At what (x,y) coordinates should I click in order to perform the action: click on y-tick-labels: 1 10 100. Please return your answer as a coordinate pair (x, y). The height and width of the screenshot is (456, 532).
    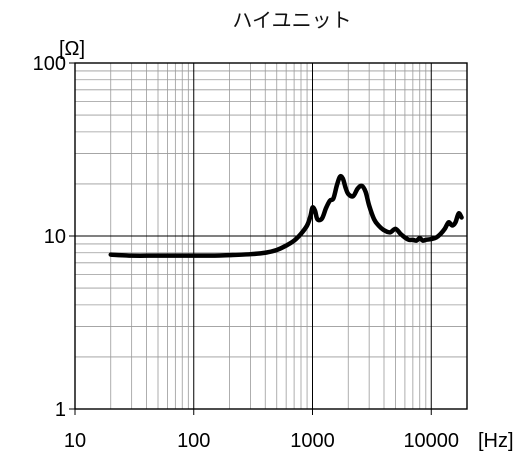
    Looking at the image, I should click on (54, 237).